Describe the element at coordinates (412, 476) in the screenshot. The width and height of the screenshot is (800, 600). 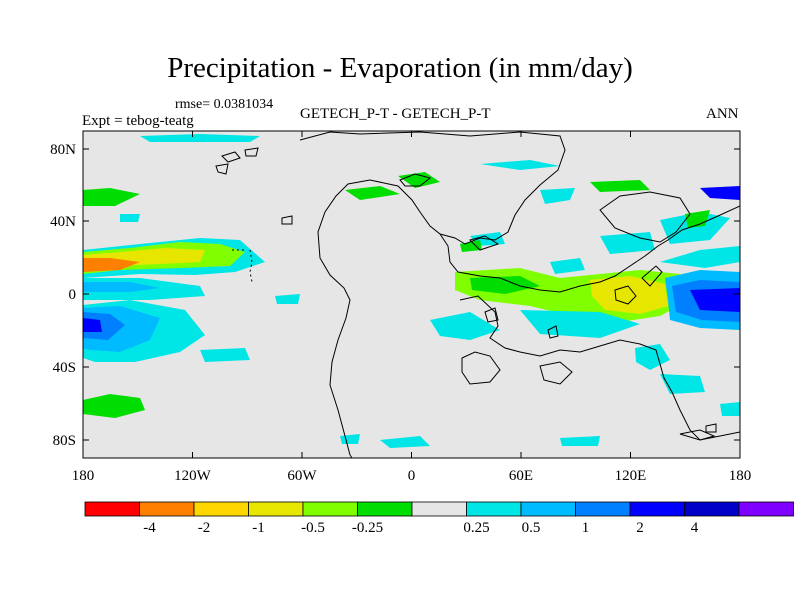
I see `x-tick-label: 0` at that location.